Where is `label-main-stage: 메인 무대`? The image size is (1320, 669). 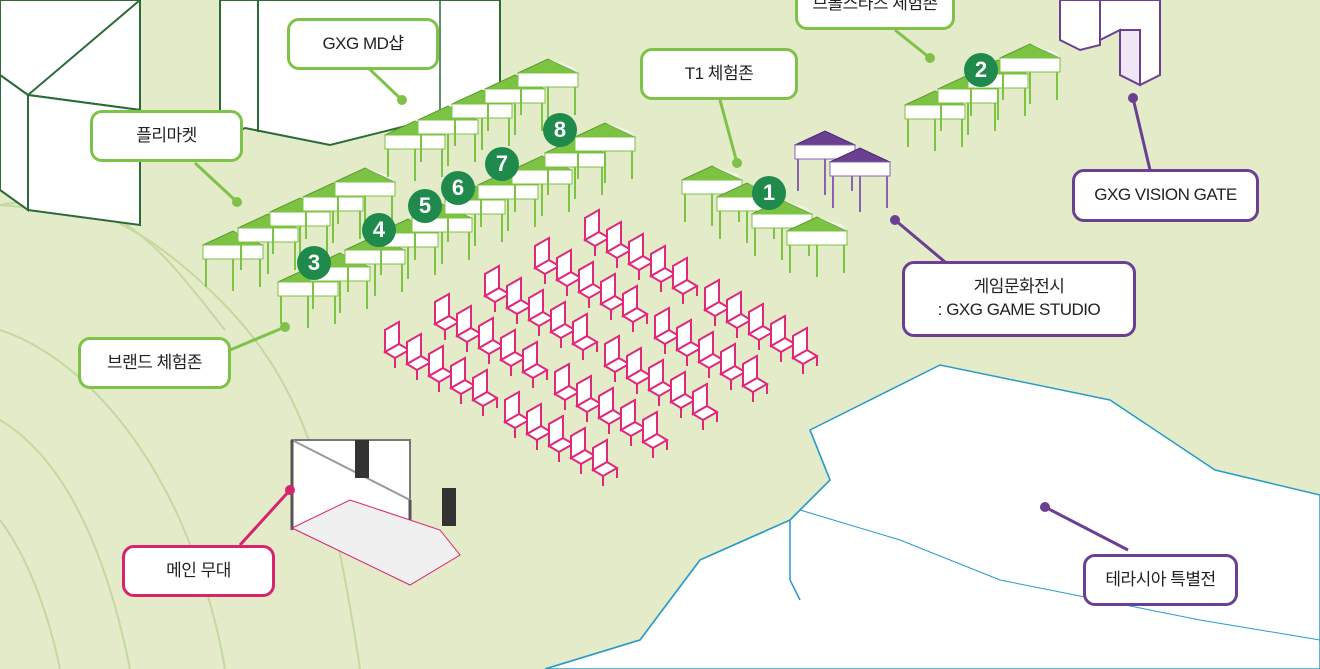 label-main-stage: 메인 무대 is located at coordinates (198, 571).